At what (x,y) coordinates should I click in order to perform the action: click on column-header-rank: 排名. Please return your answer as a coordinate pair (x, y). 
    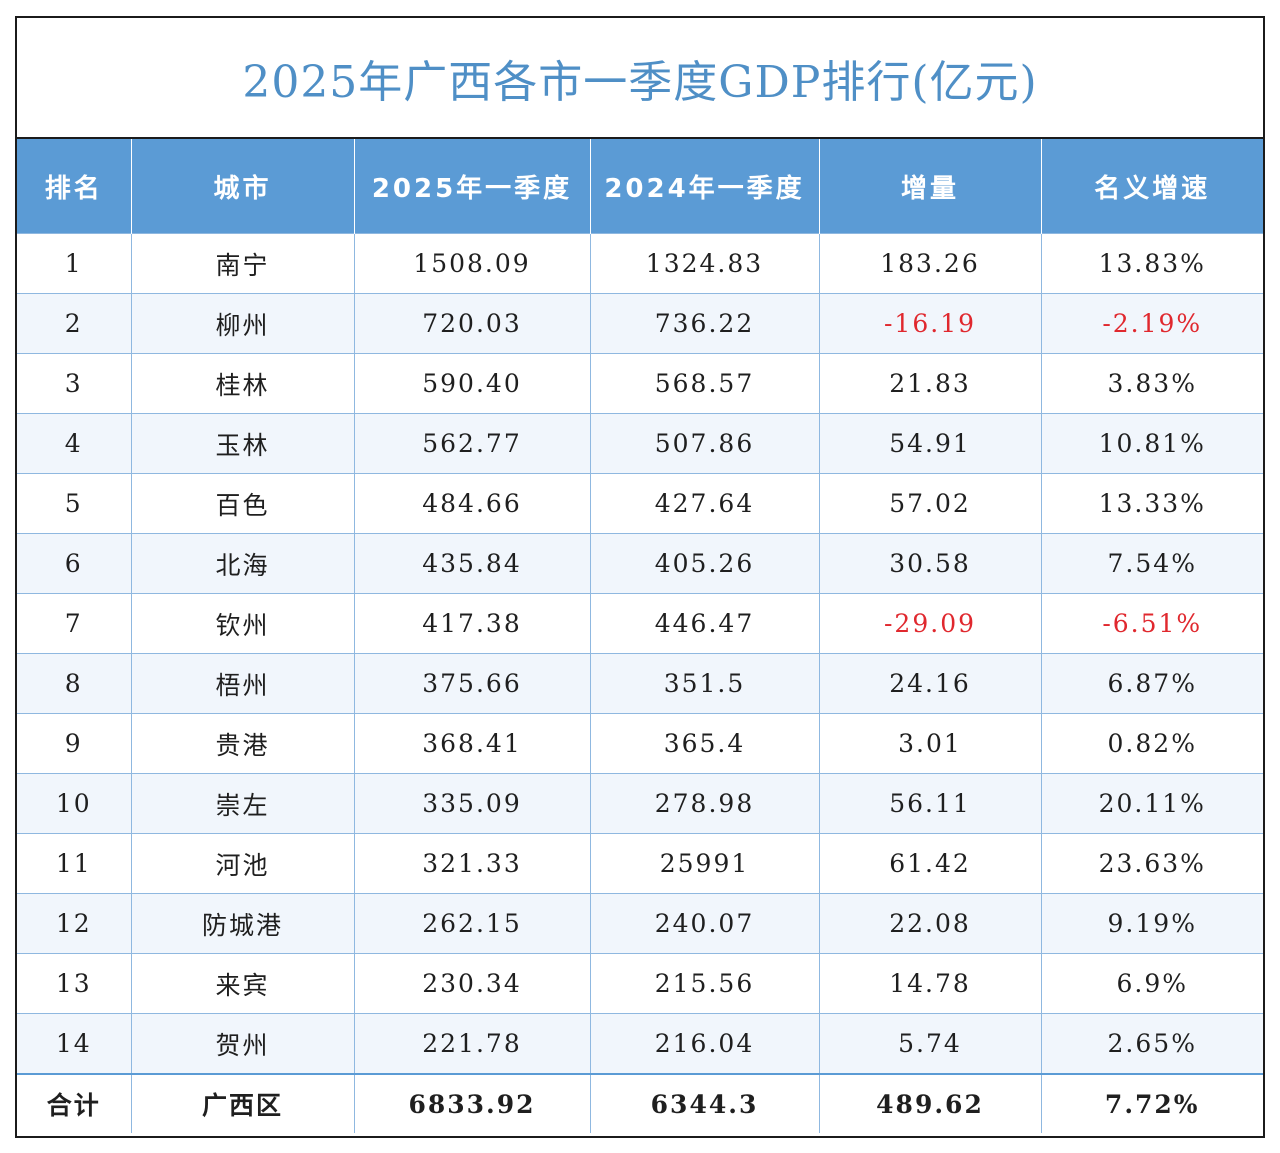
    Looking at the image, I should click on (74, 186).